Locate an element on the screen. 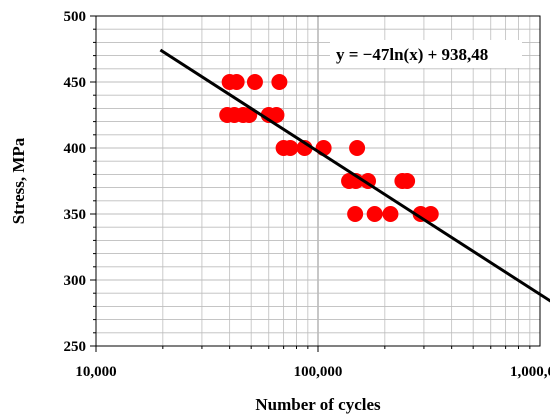 This screenshot has width=550, height=420. x-tick-labels: 10,000 100,000 1,000,000 is located at coordinates (312, 372).